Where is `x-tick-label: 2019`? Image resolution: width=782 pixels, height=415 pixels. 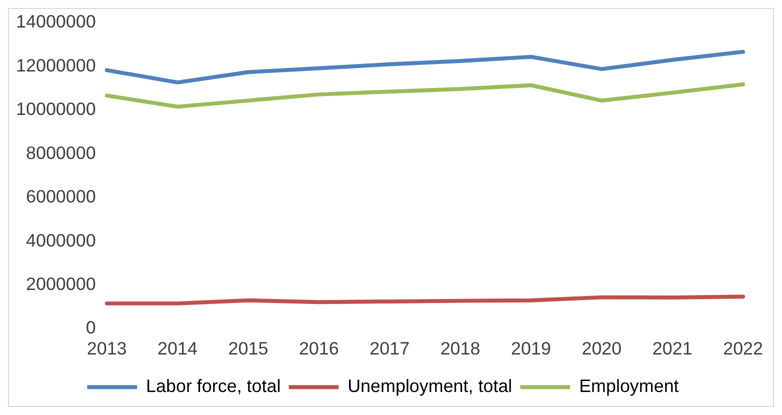 x-tick-label: 2019 is located at coordinates (531, 348).